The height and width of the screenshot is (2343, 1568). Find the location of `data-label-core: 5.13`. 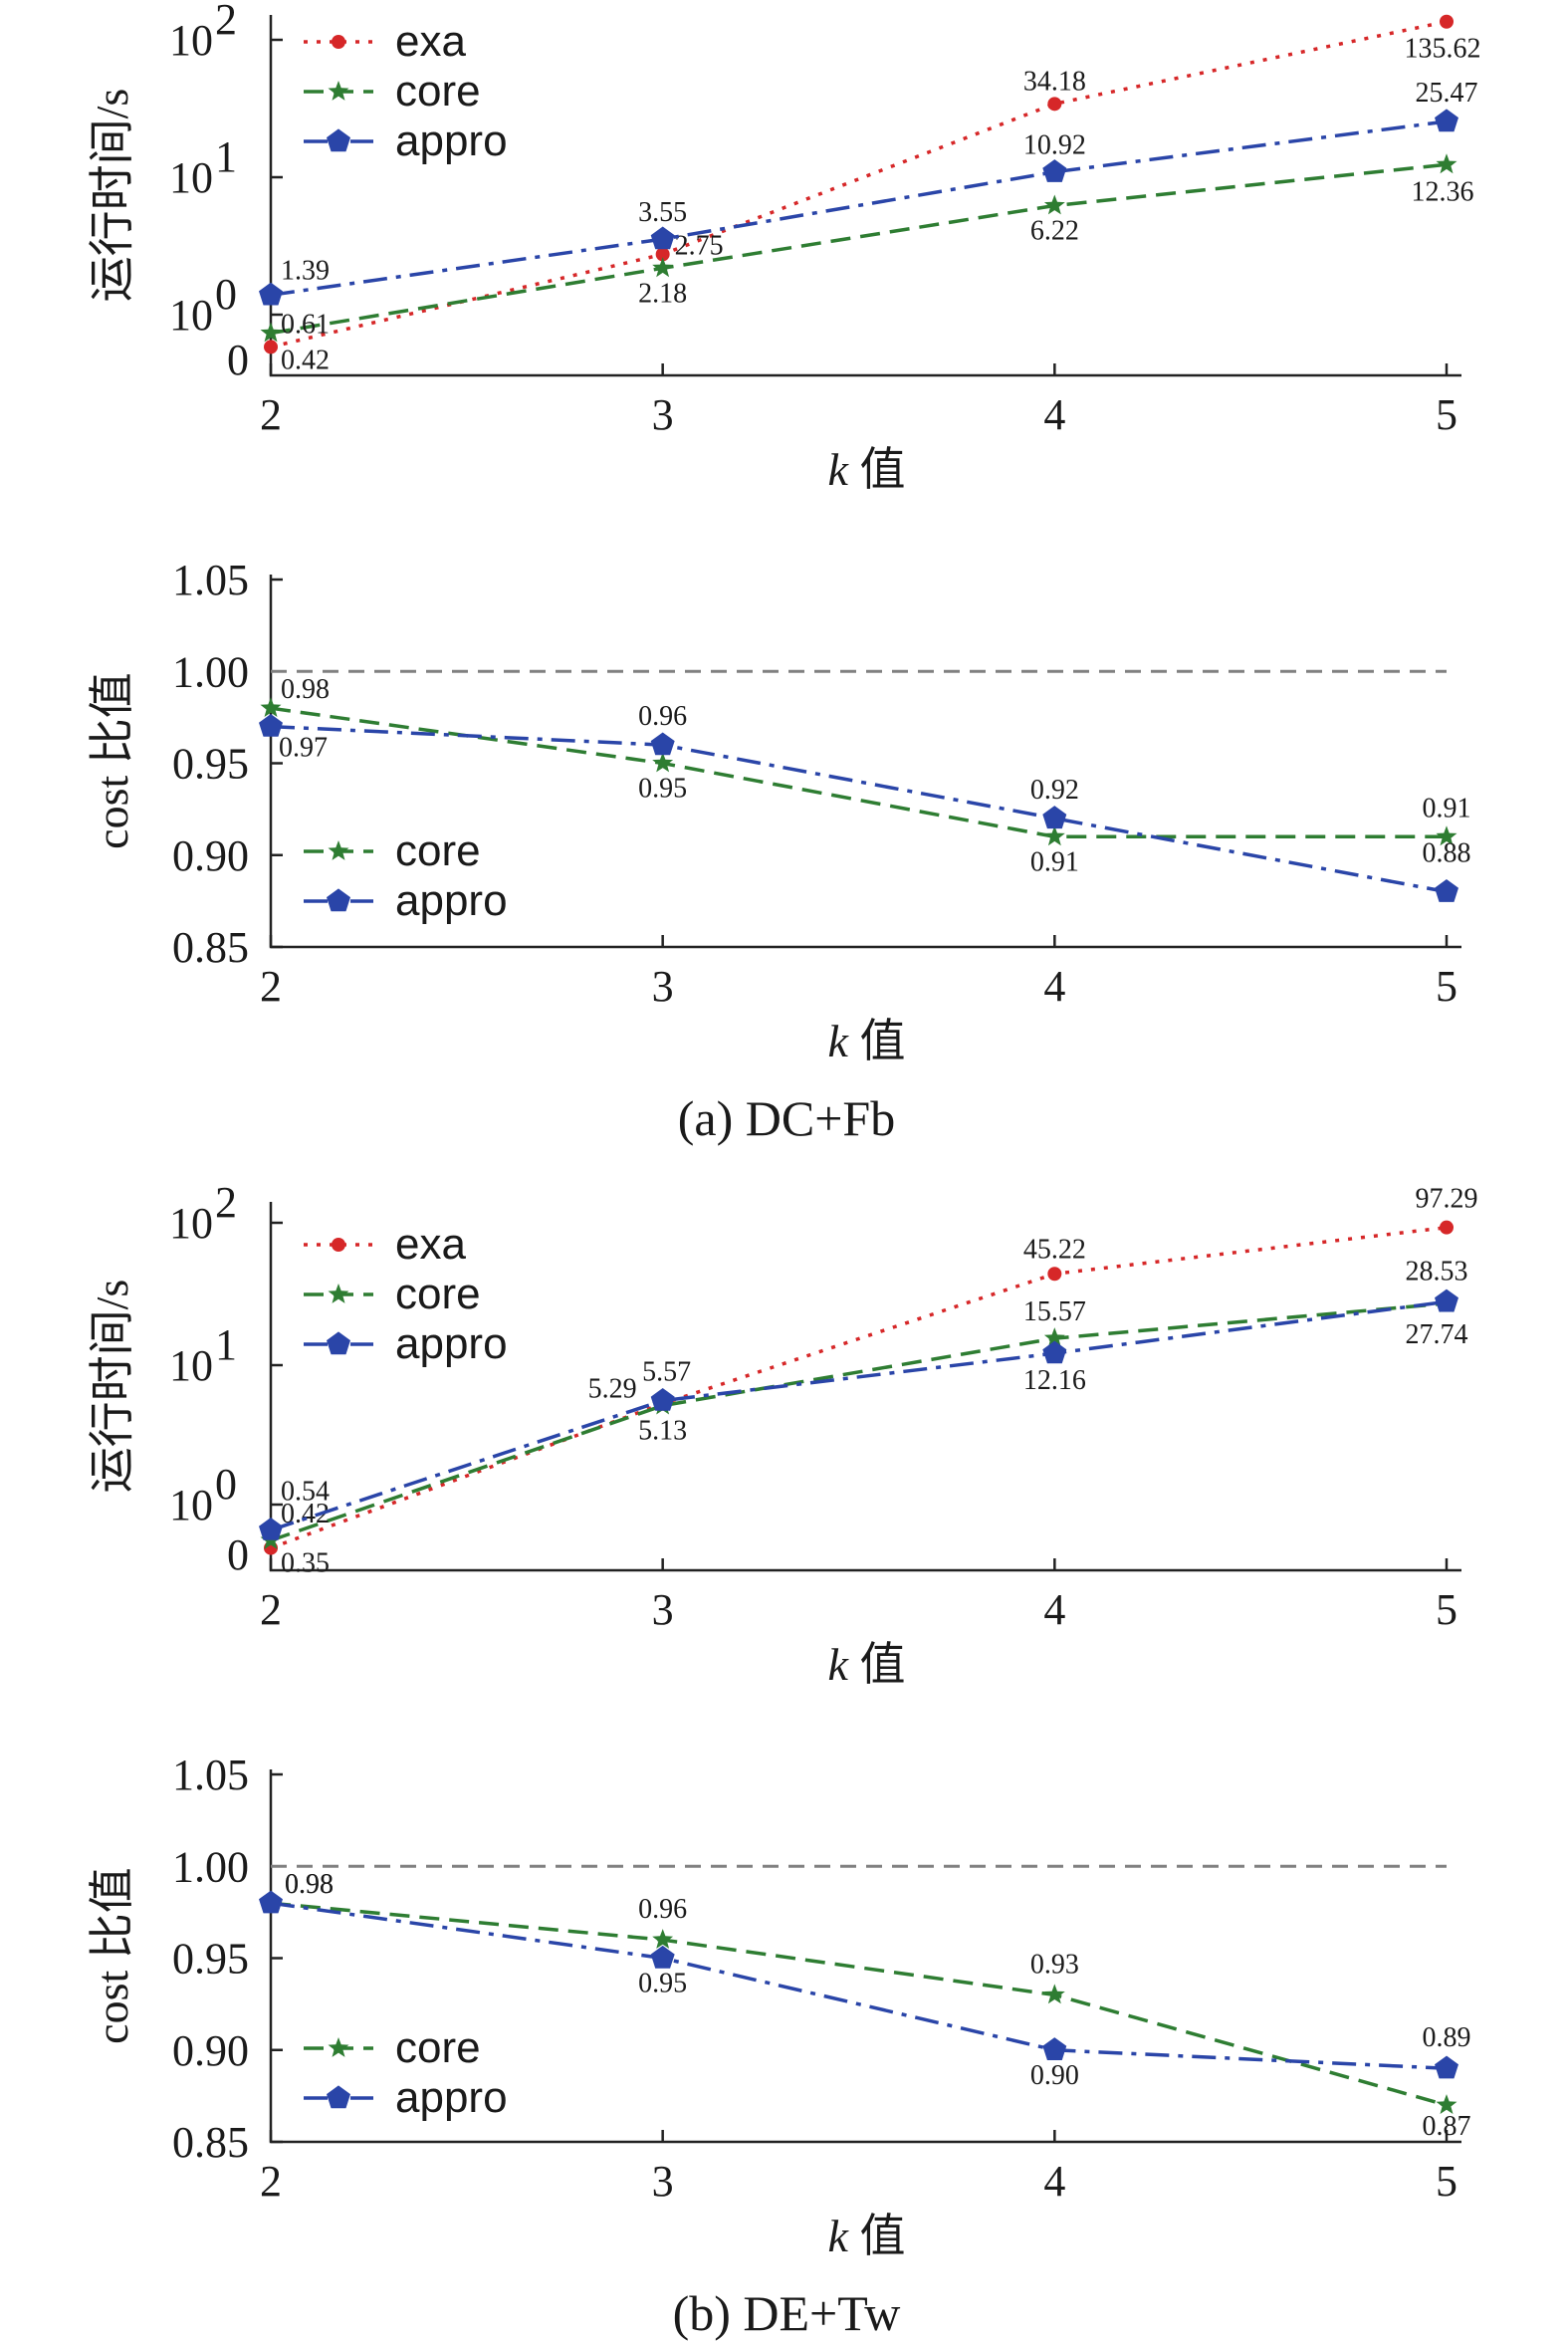

data-label-core: 5.13 is located at coordinates (662, 1431).